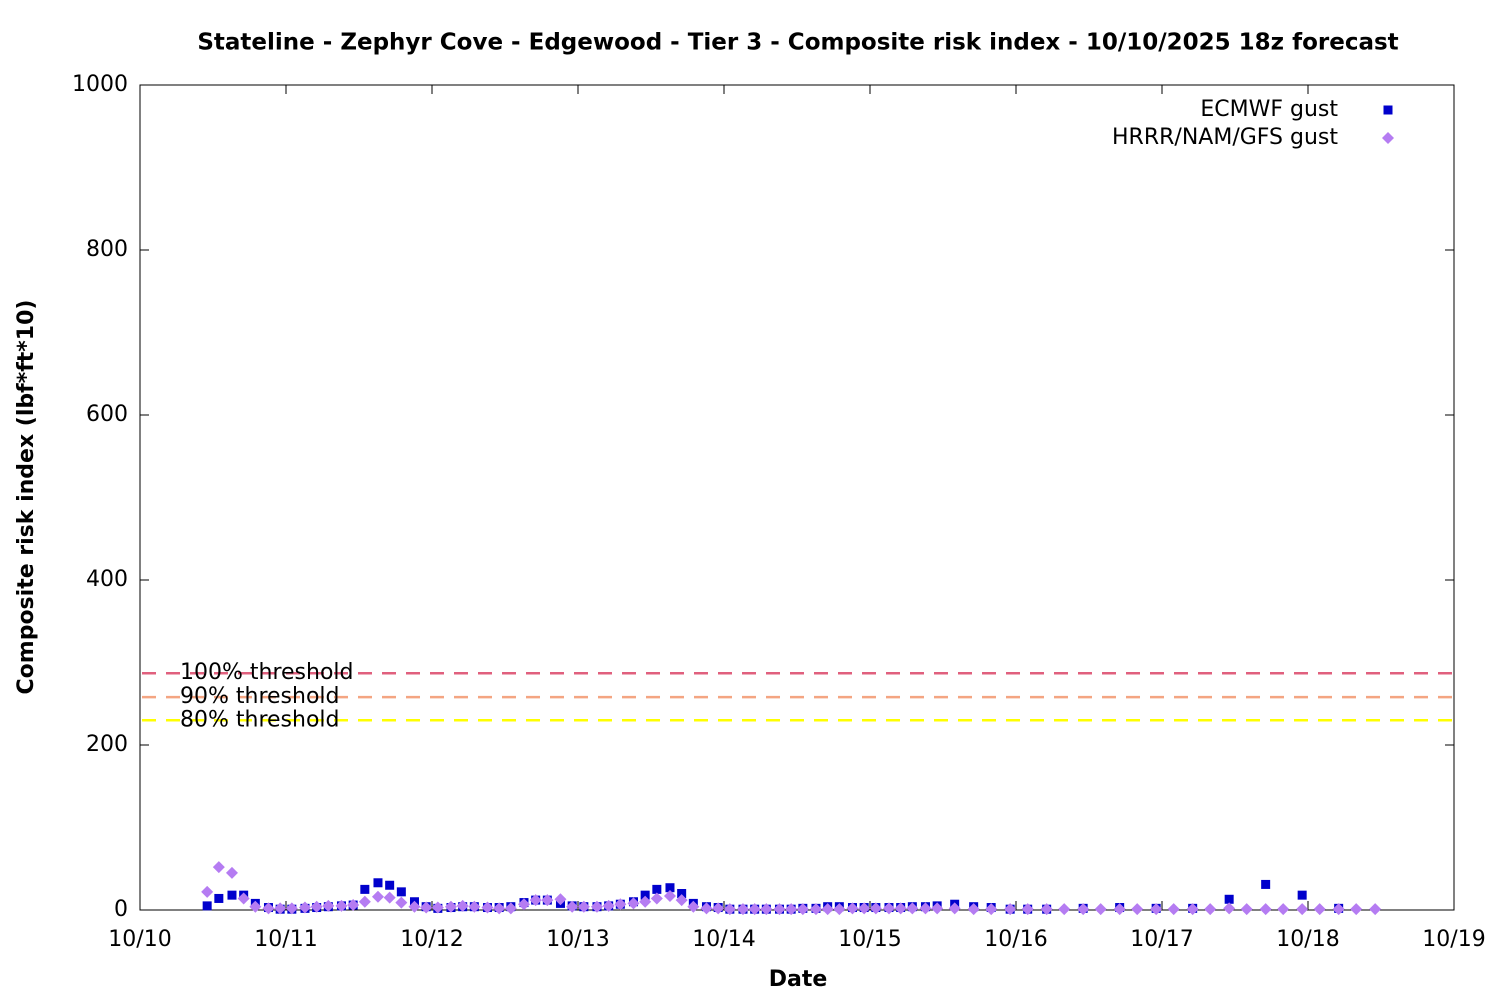 The width and height of the screenshot is (1500, 1000). I want to click on threshold-label: 80% threshold, so click(260, 719).